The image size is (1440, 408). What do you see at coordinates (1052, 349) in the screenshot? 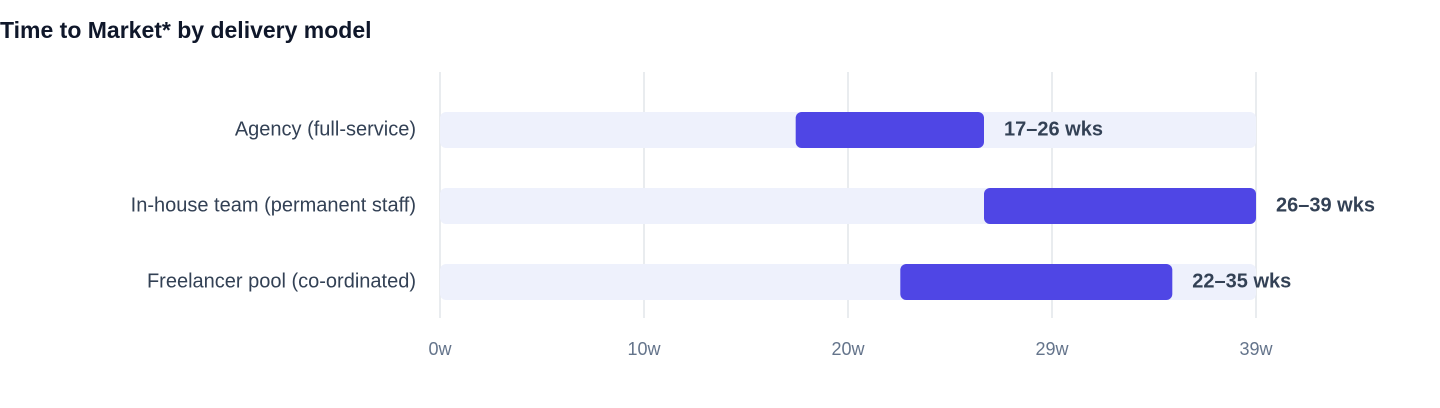
I see `x-tick-label: 29w` at bounding box center [1052, 349].